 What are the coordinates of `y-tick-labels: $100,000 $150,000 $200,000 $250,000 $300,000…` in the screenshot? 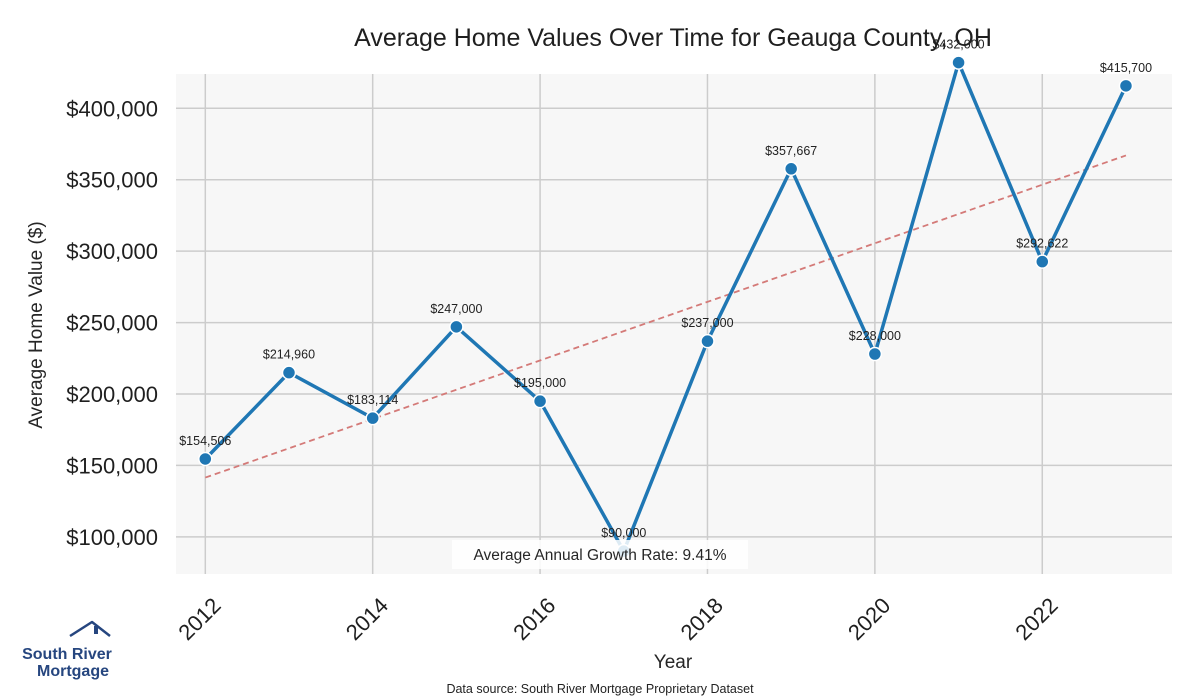 It's located at (112, 323).